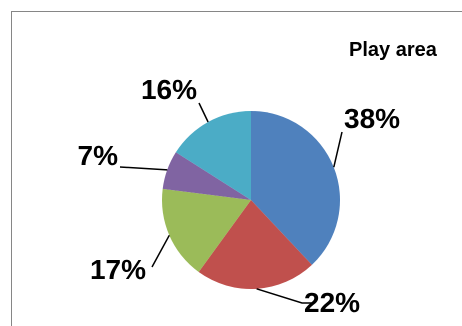  What do you see at coordinates (206, 230) in the screenshot?
I see `pie-slice-17-pct` at bounding box center [206, 230].